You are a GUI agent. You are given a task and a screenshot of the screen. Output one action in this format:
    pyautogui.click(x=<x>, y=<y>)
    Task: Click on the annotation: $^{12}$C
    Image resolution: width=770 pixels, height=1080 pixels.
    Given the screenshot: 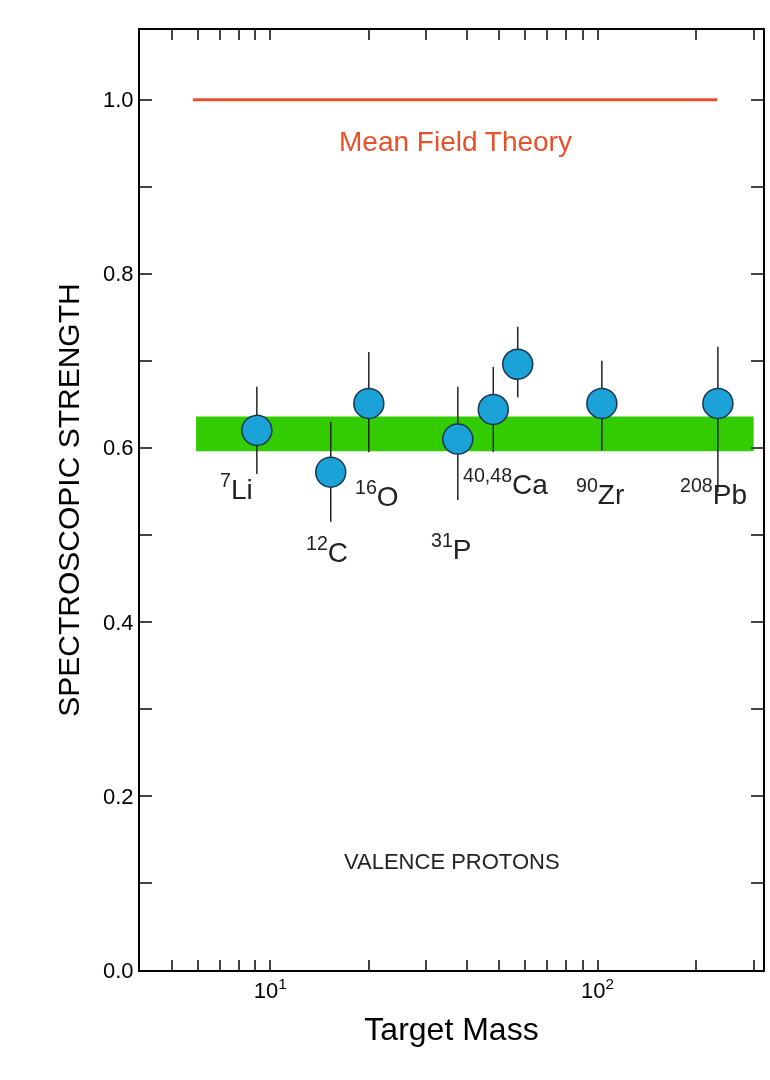 What is the action you would take?
    pyautogui.click(x=327, y=550)
    